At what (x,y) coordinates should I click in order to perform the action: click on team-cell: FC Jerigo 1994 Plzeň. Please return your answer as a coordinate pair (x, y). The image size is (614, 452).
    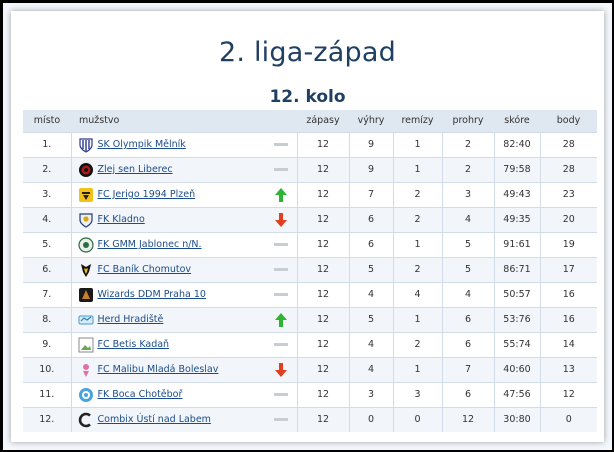
    Looking at the image, I should click on (167, 194).